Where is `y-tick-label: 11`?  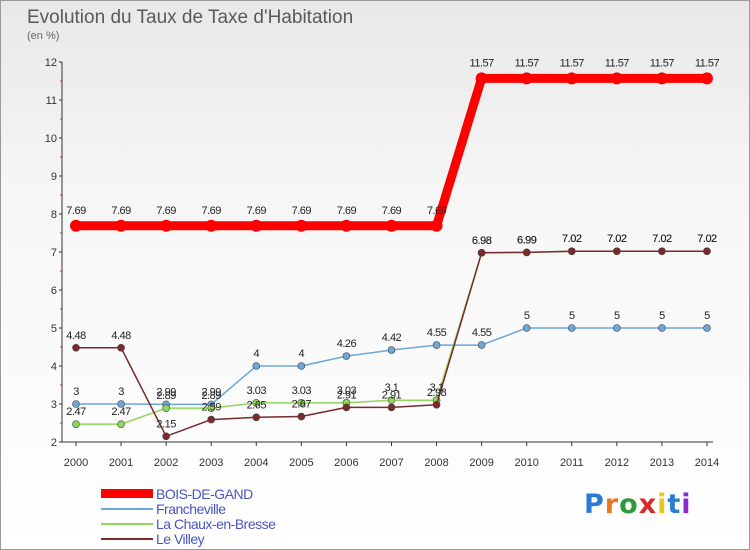
y-tick-label: 11 is located at coordinates (51, 101).